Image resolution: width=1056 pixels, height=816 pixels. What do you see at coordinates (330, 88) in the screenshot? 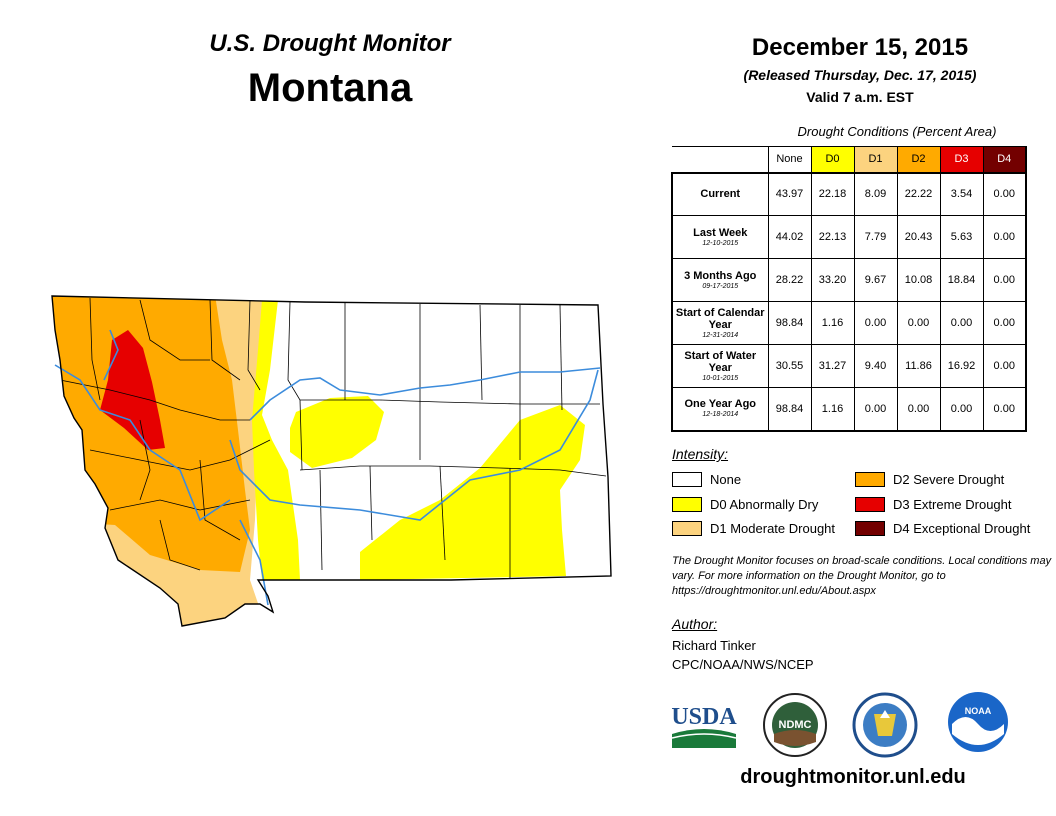
I see `state-title: Montana` at bounding box center [330, 88].